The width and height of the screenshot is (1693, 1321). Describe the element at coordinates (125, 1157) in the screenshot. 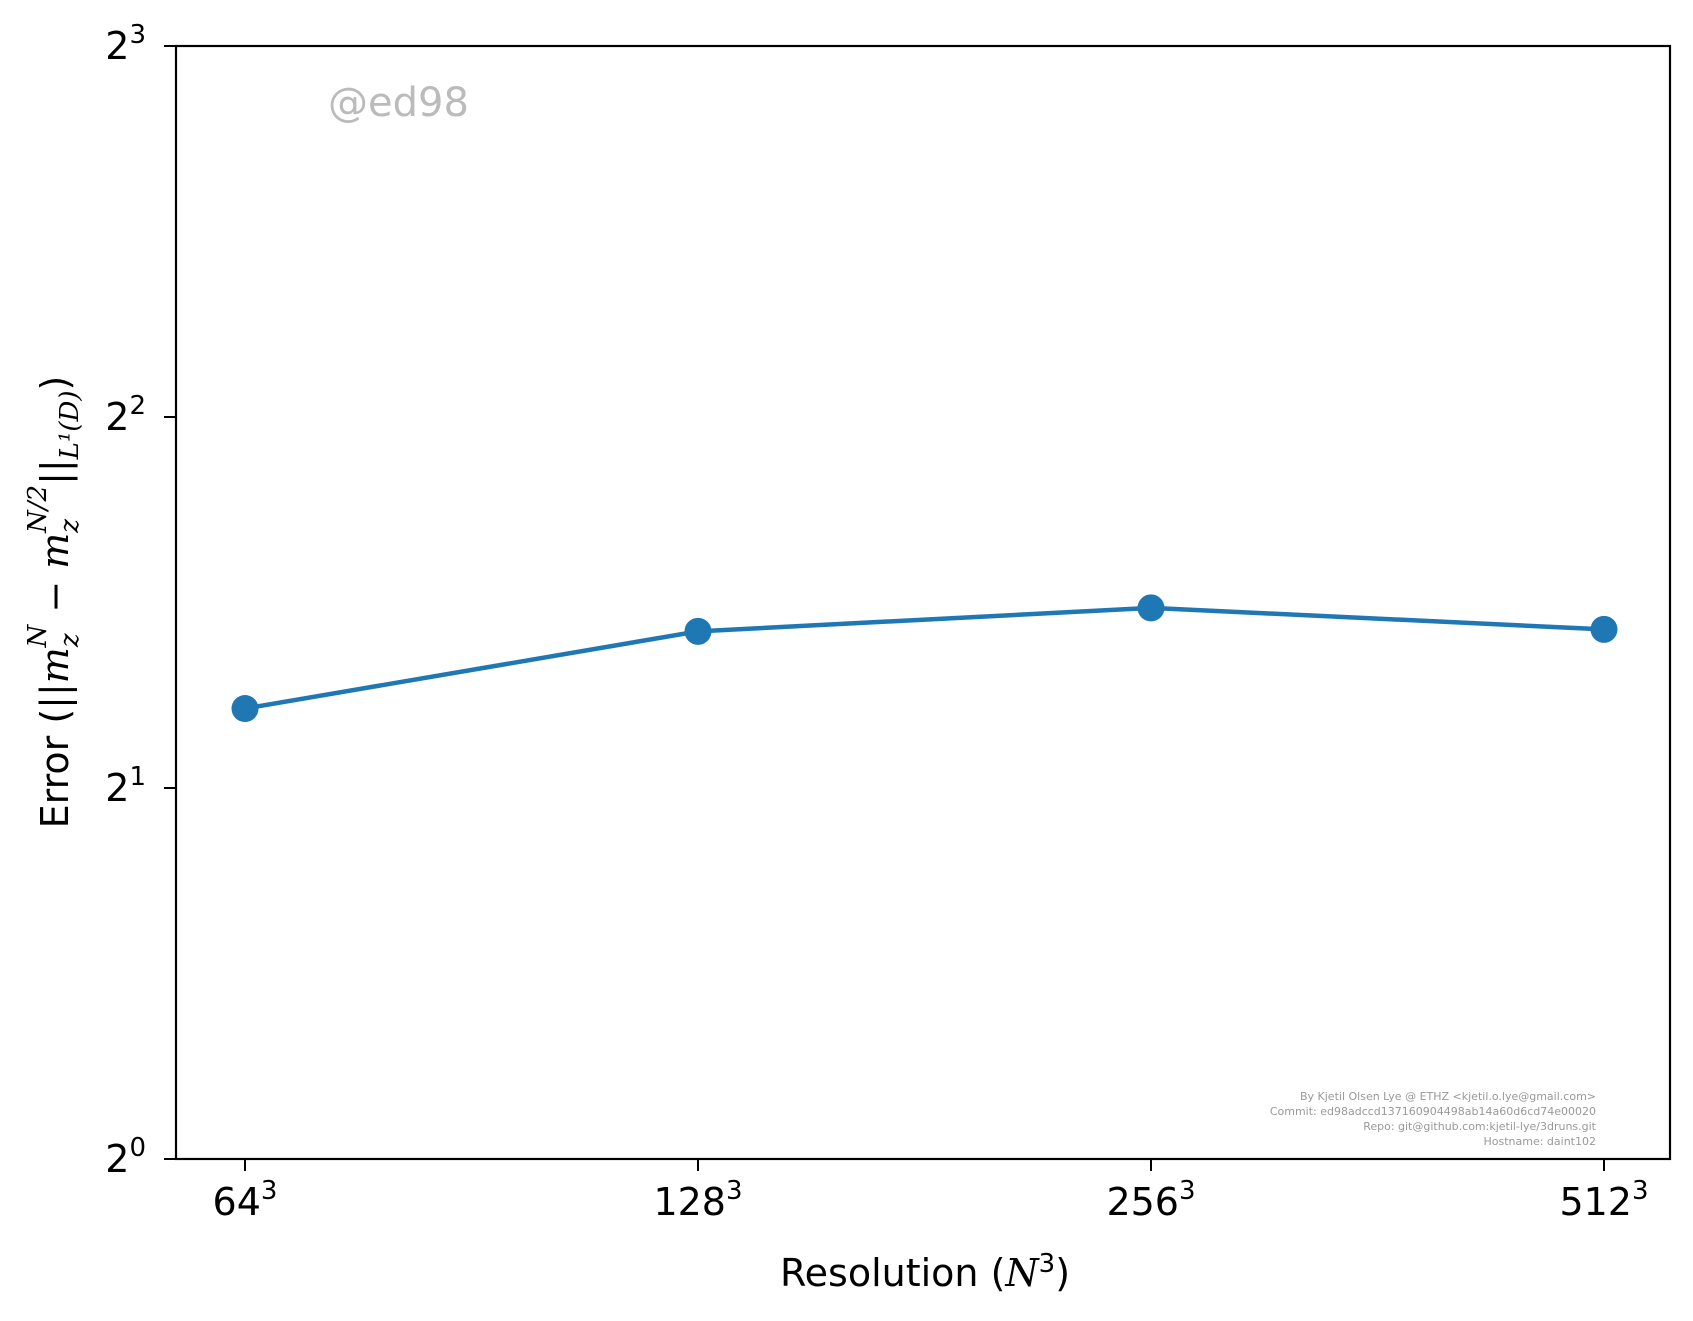

I see `y-tick-label: 20` at that location.